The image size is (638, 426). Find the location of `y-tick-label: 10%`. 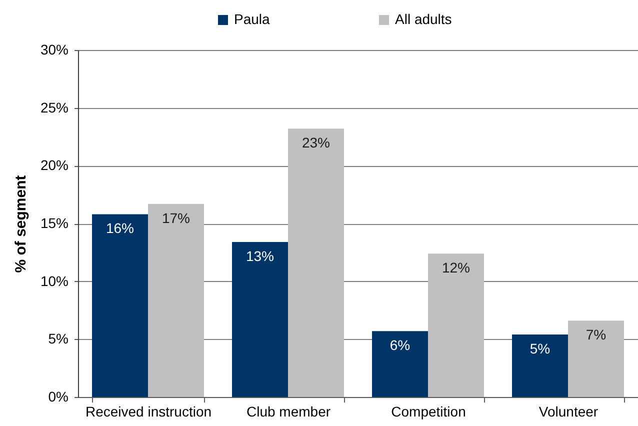

y-tick-label: 10% is located at coordinates (54, 280).